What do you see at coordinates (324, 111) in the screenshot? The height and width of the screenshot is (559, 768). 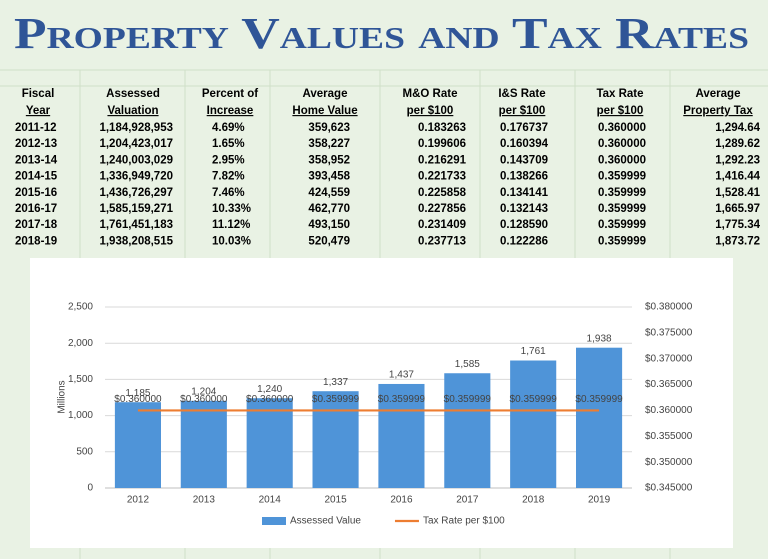 I see `column-header: Home Value` at bounding box center [324, 111].